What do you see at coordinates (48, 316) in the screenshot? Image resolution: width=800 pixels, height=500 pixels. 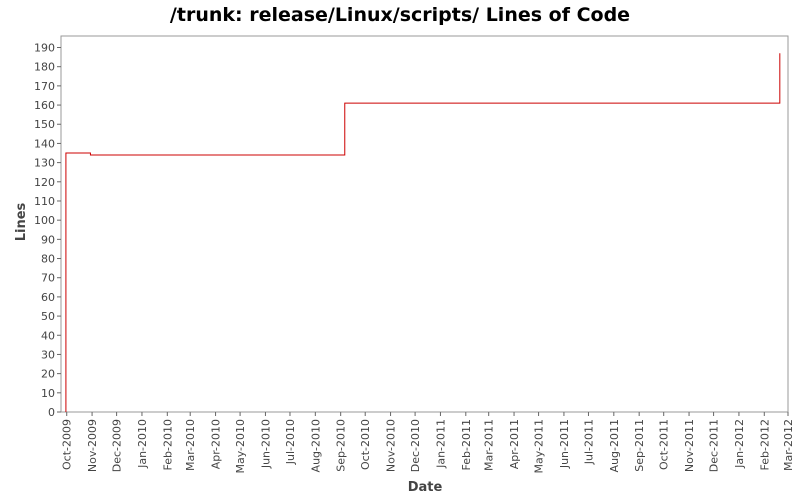 I see `y-tick-label: 50` at bounding box center [48, 316].